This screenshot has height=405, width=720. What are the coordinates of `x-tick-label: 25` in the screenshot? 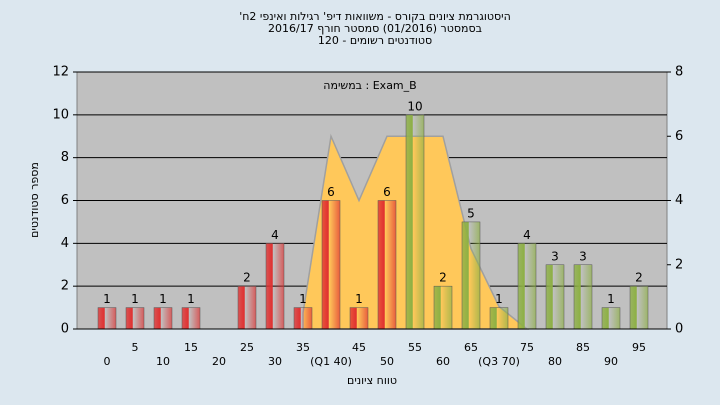 It's located at (247, 347).